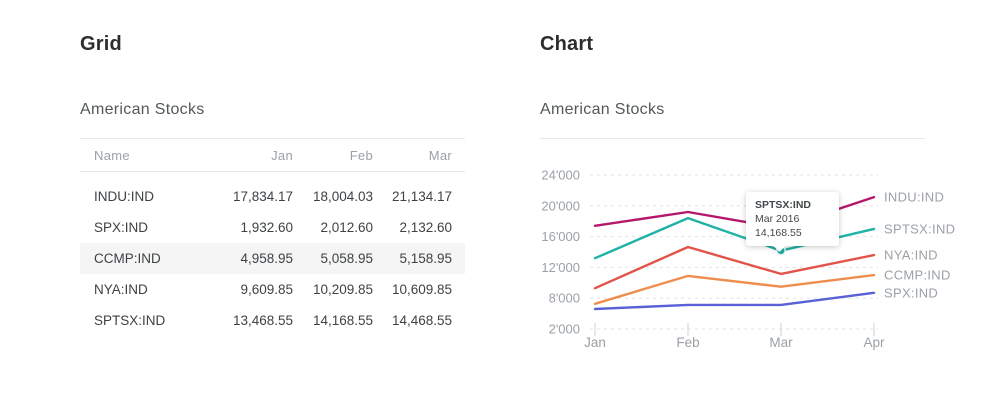 Image resolution: width=1000 pixels, height=410 pixels. What do you see at coordinates (421, 196) in the screenshot?
I see `value-cell-mar: 21,134.17` at bounding box center [421, 196].